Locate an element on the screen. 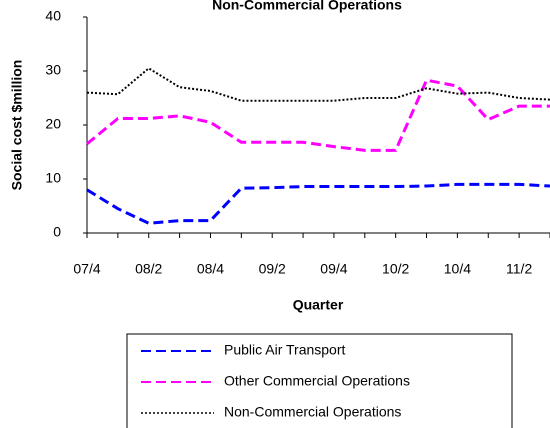 The width and height of the screenshot is (550, 428). y-tick-label: 20 is located at coordinates (53, 124).